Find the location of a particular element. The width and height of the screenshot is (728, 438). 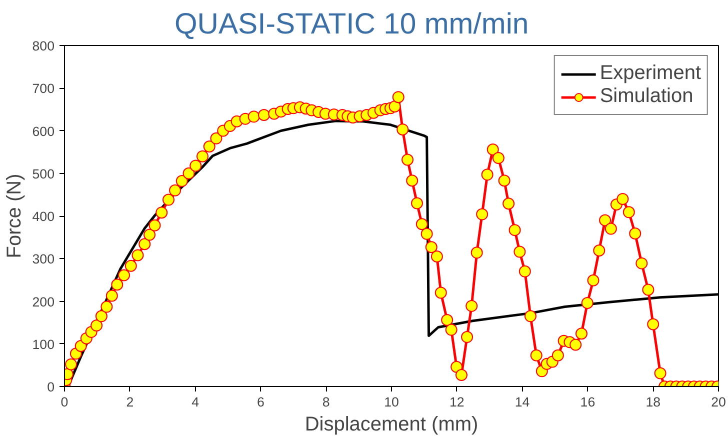

x-tick-label: 4 is located at coordinates (196, 402).